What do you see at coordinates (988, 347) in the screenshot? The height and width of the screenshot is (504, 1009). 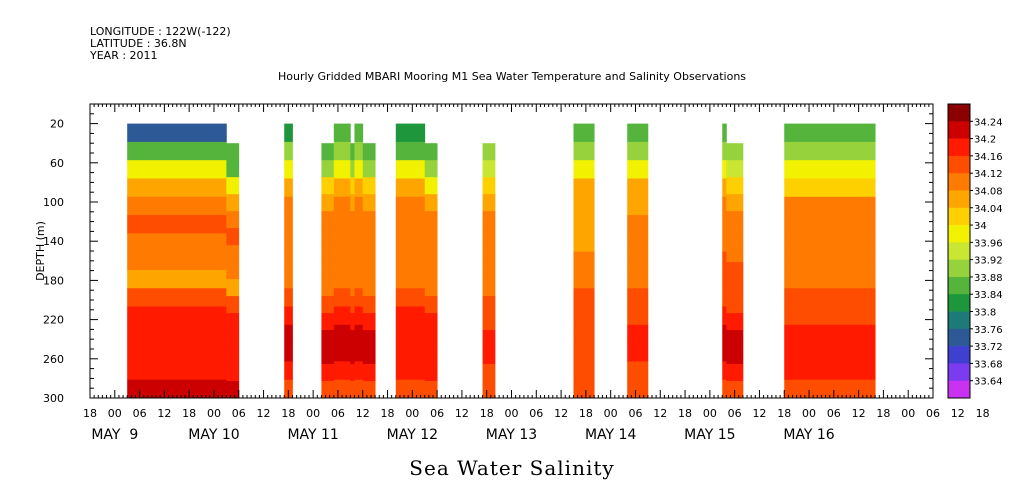 I see `colorbar-label: 33.72` at bounding box center [988, 347].